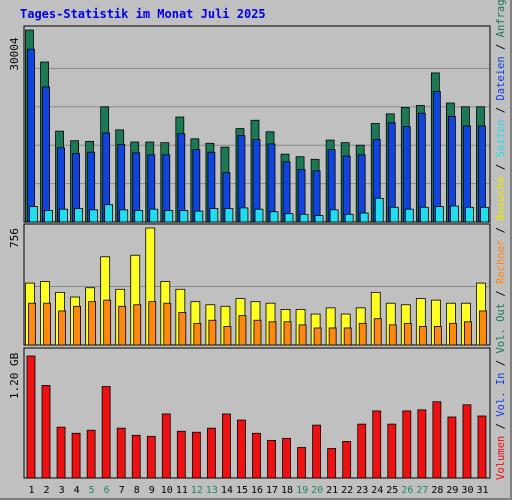 Image resolution: width=512 pixels, height=500 pixels. Describe the element at coordinates (242, 490) in the screenshot. I see `x-tick-label-day-15: 15` at that location.